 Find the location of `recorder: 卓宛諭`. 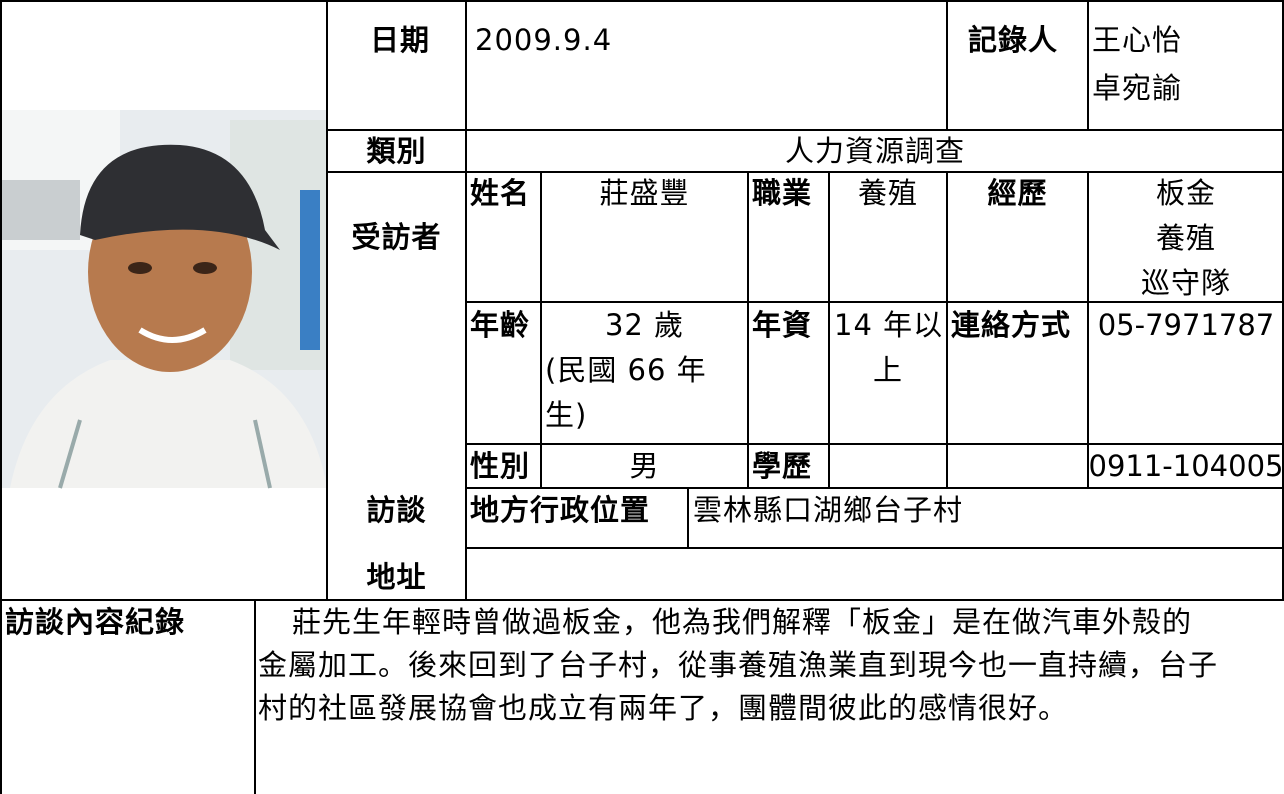

recorder: 卓宛諭 is located at coordinates (1137, 88).